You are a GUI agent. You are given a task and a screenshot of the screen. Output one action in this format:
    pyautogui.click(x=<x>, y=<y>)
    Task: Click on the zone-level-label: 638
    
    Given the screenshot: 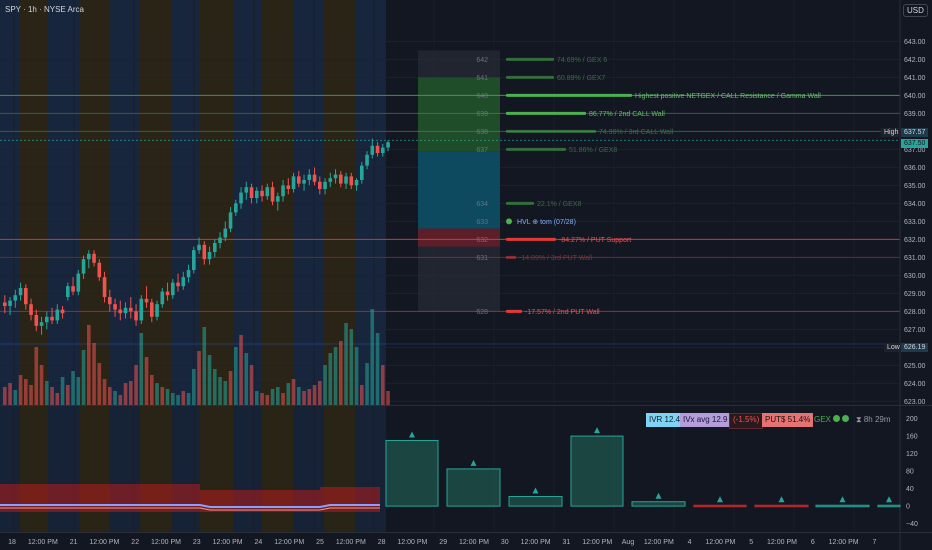 What is the action you would take?
    pyautogui.click(x=482, y=132)
    